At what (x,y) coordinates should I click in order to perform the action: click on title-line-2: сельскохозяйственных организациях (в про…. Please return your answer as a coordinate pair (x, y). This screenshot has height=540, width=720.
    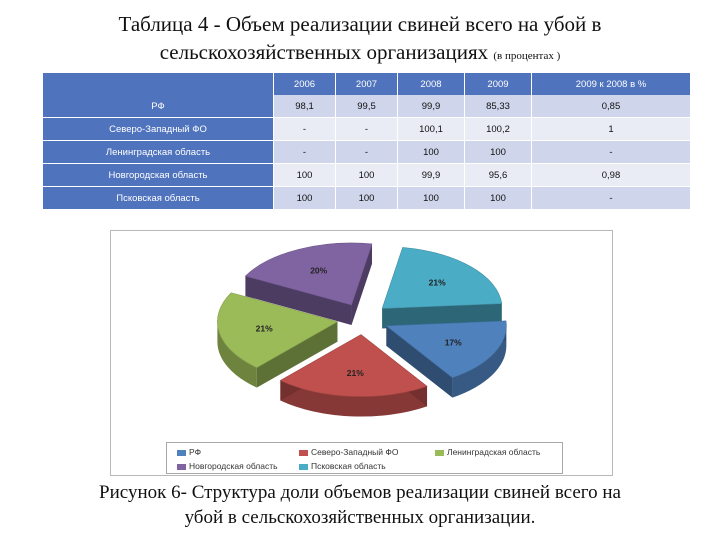
    Looking at the image, I should click on (360, 54).